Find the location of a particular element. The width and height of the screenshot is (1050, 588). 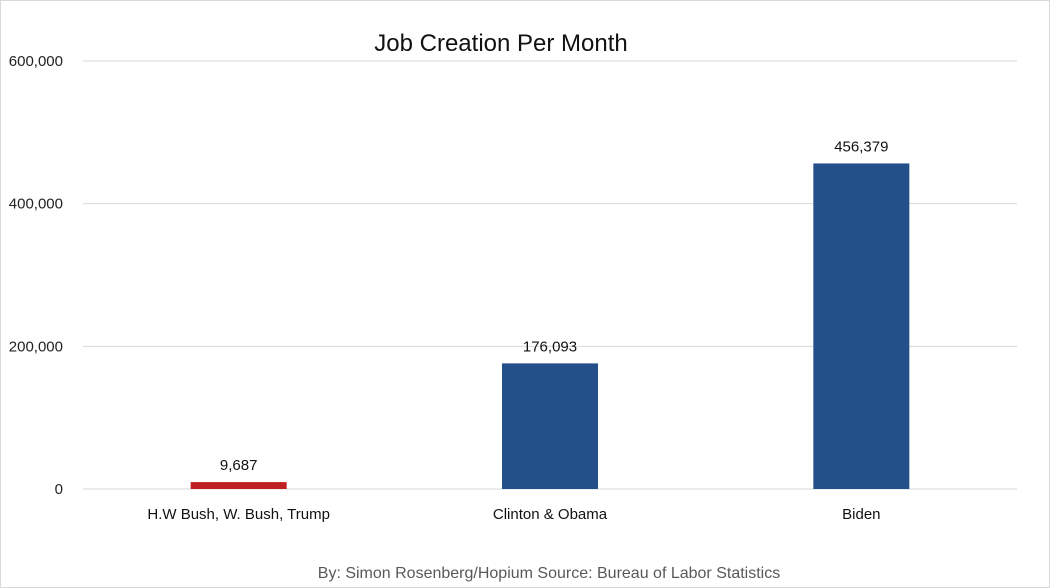

y-tick-label: 0 is located at coordinates (59, 489).